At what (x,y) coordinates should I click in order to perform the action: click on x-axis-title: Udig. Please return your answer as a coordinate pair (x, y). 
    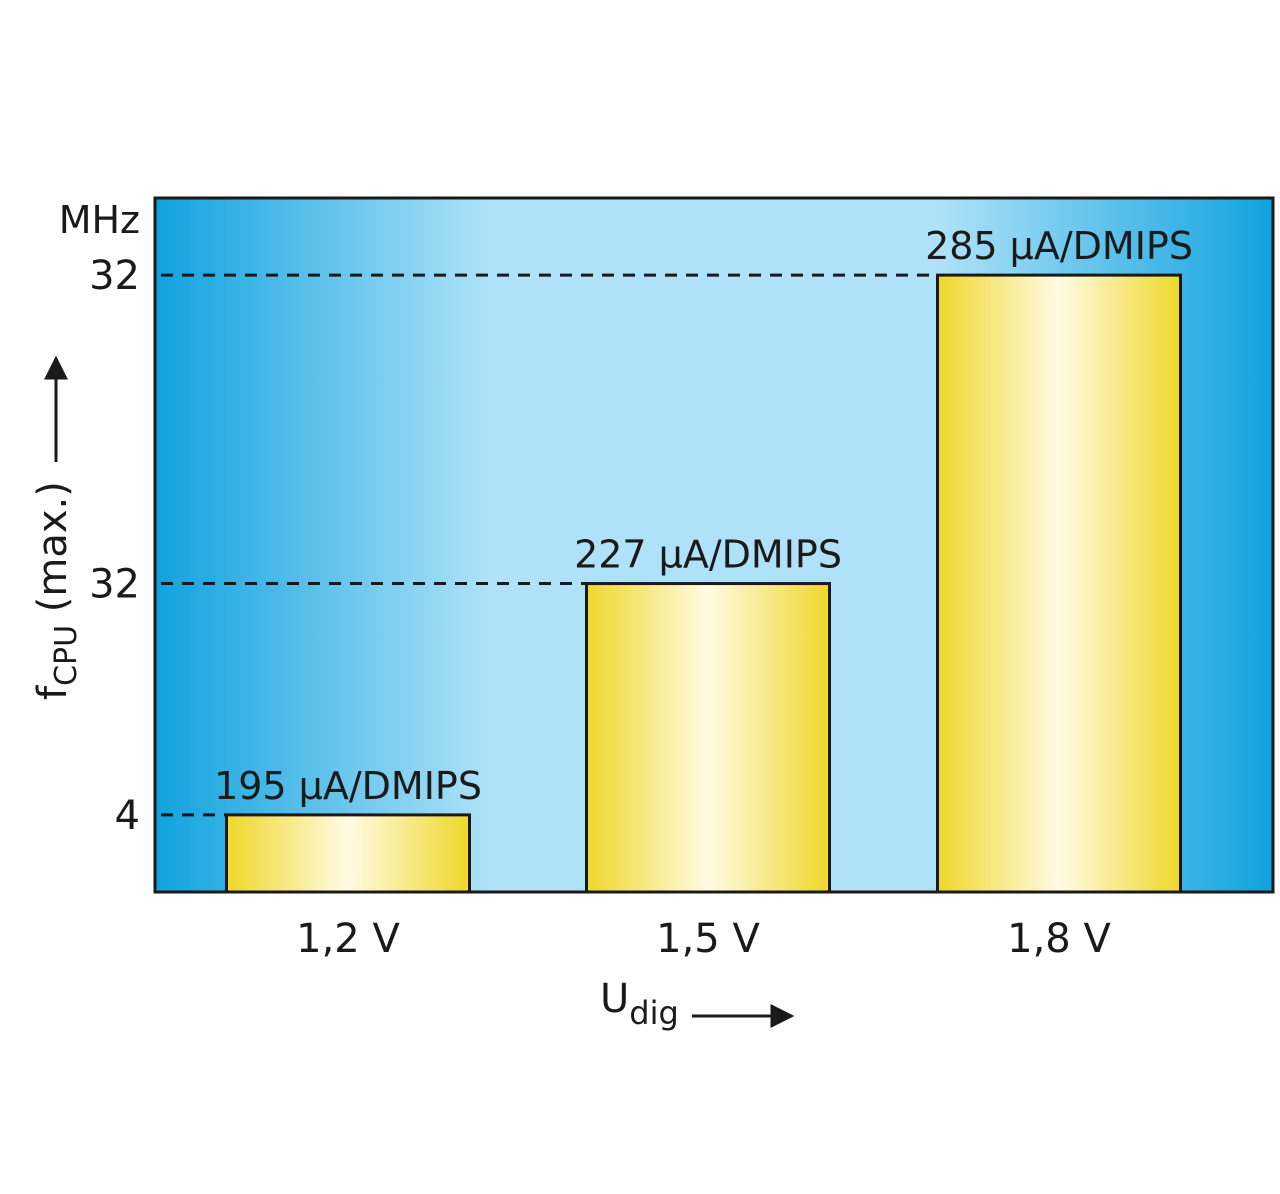
    Looking at the image, I should click on (639, 1004).